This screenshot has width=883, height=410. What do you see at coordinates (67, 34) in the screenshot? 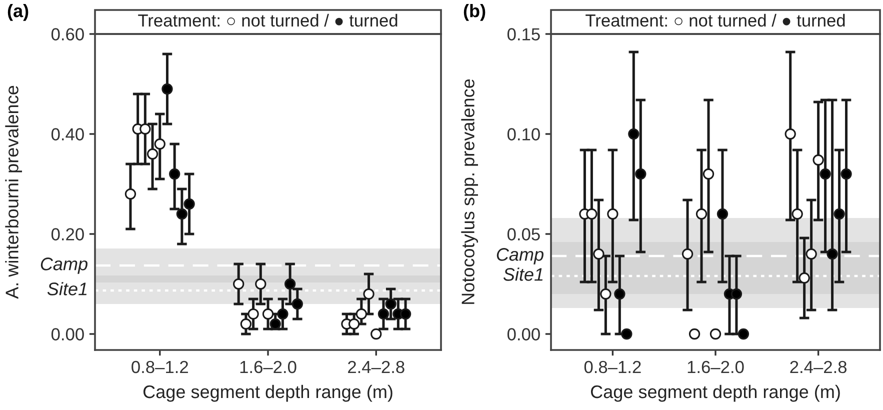
I see `y-tick-label: 0.60` at bounding box center [67, 34].